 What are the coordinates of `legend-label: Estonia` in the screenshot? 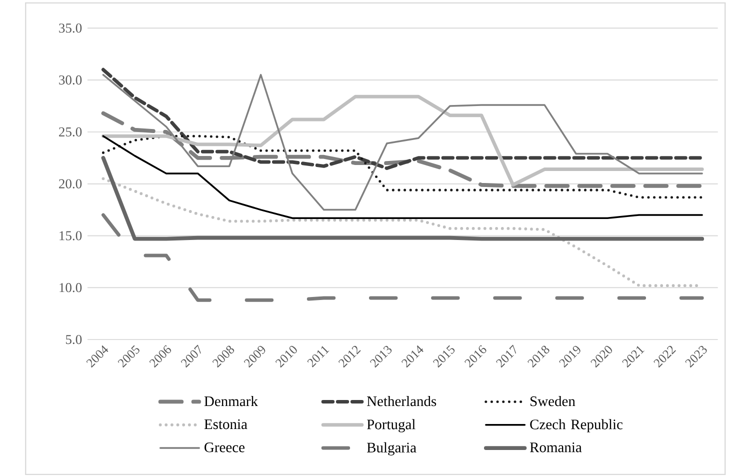 It's located at (226, 424).